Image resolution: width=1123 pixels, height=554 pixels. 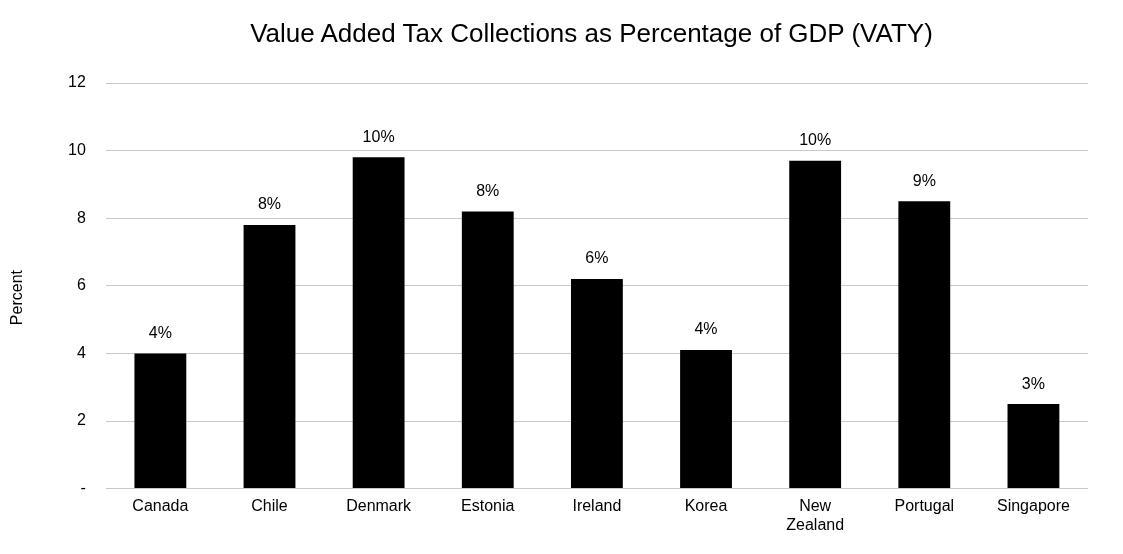 What do you see at coordinates (591, 33) in the screenshot?
I see `chart-title: Value Added Tax Collections as Percentage of GDP (VATY)` at bounding box center [591, 33].